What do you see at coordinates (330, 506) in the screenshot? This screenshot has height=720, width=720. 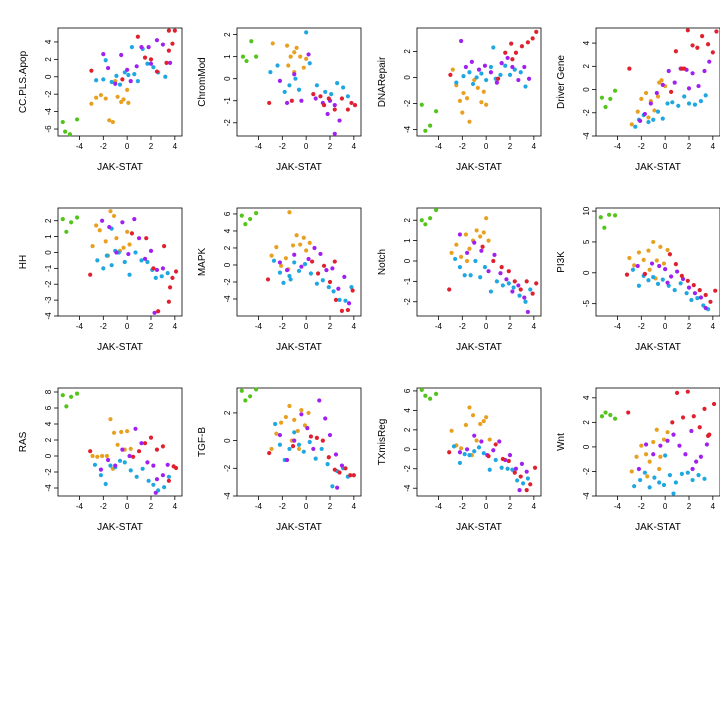 I see `x-tick-label: 2` at bounding box center [330, 506].